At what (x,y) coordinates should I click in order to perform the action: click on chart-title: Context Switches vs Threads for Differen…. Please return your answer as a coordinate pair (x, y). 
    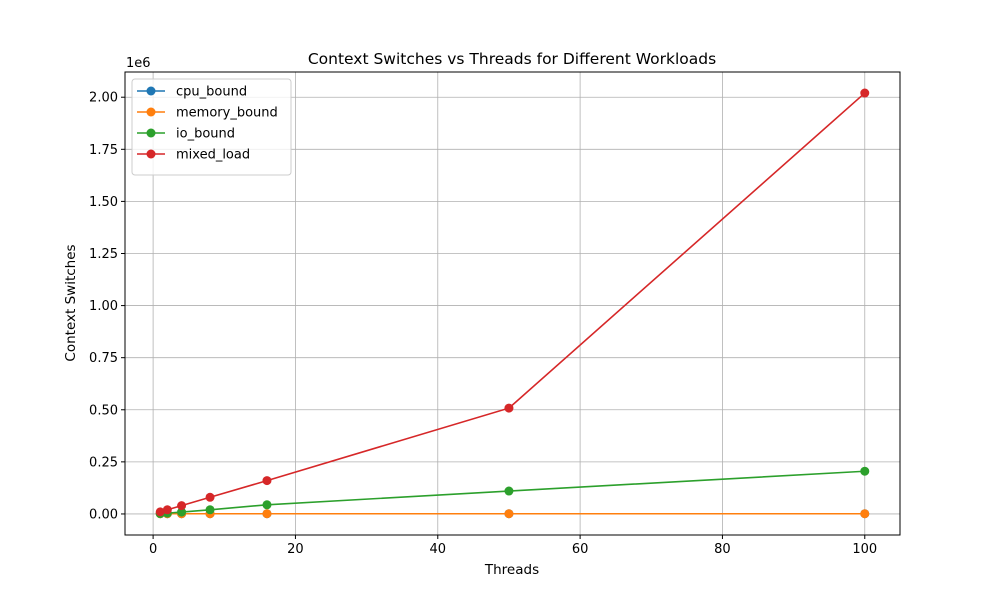
    Looking at the image, I should click on (512, 59).